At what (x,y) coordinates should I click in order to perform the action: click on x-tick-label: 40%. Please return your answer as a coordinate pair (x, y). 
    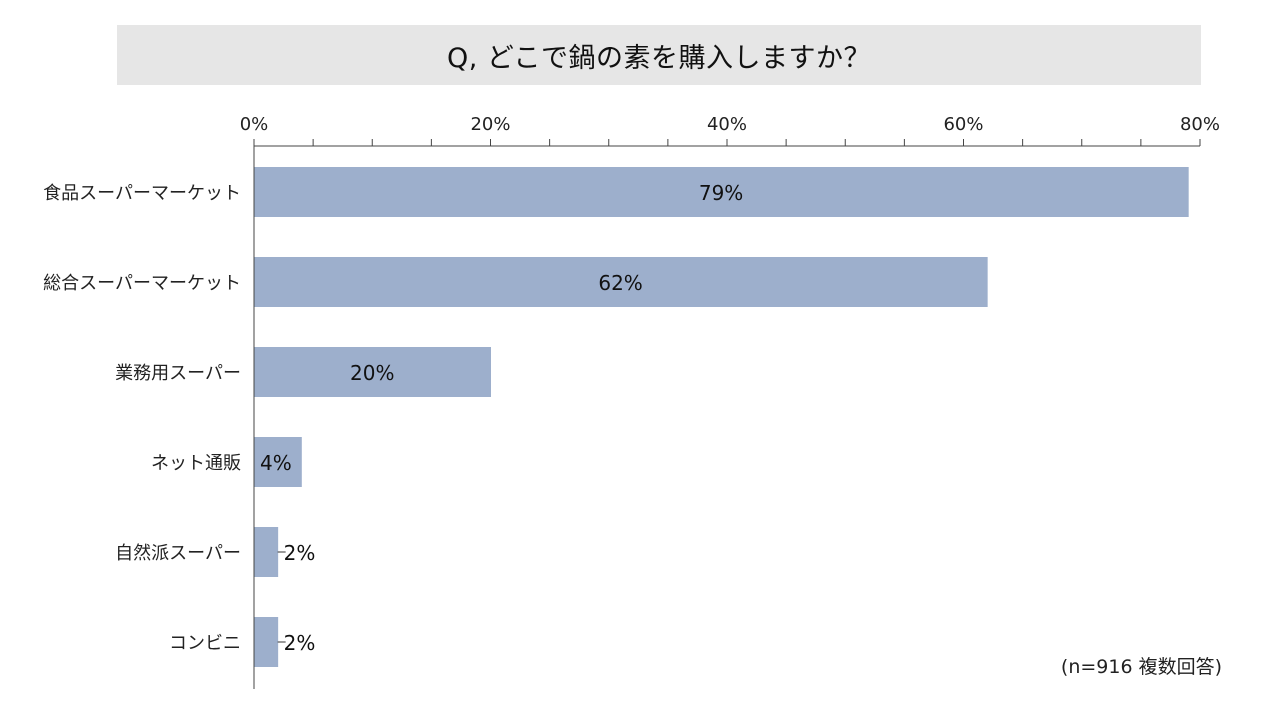
    Looking at the image, I should click on (727, 124).